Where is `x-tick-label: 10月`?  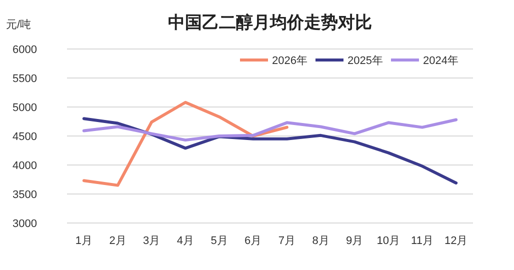
x-tick-label: 10月 is located at coordinates (388, 241).